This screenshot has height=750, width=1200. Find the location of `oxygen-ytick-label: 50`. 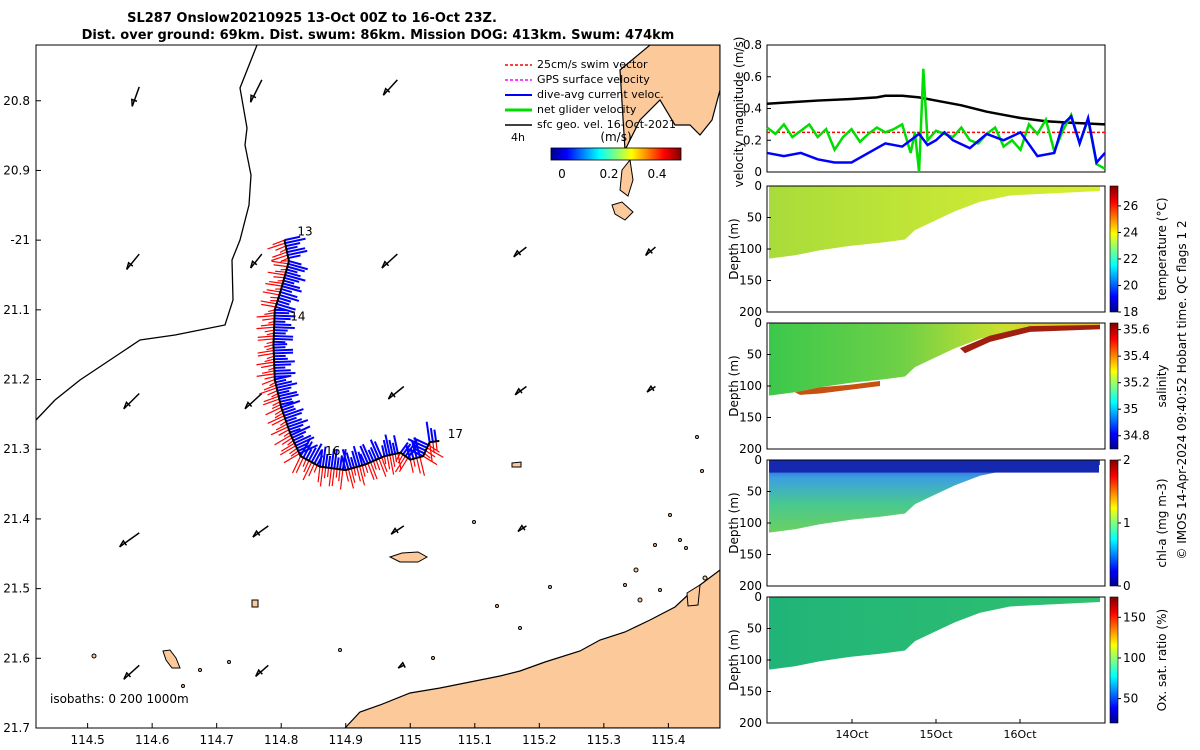

oxygen-ytick-label: 50 is located at coordinates (754, 629).